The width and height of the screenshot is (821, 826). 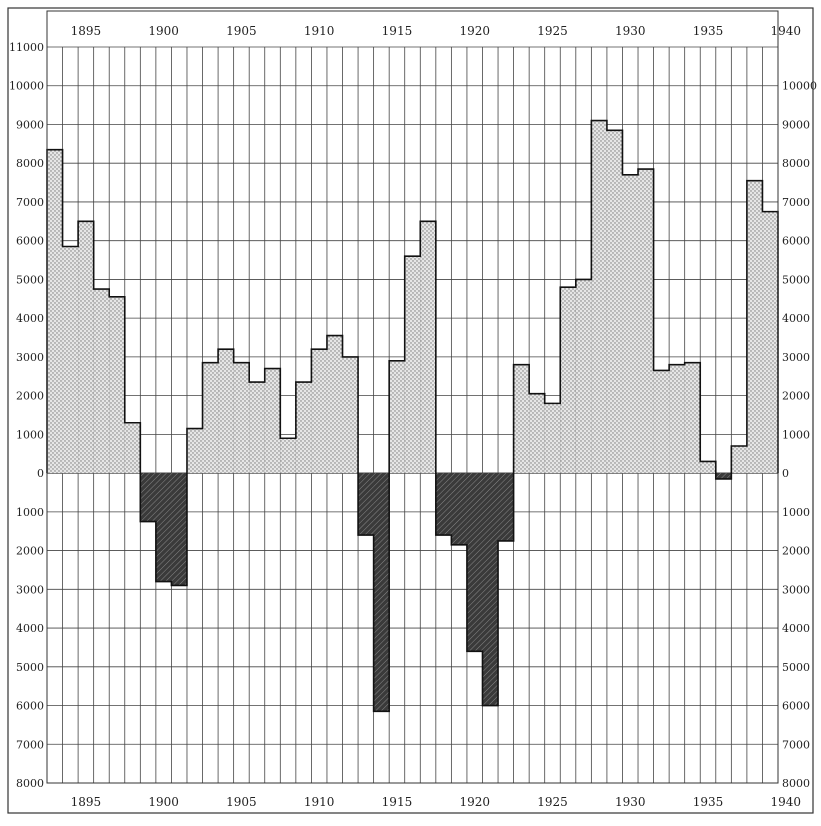 I want to click on bar-1918, so click(x=443, y=504).